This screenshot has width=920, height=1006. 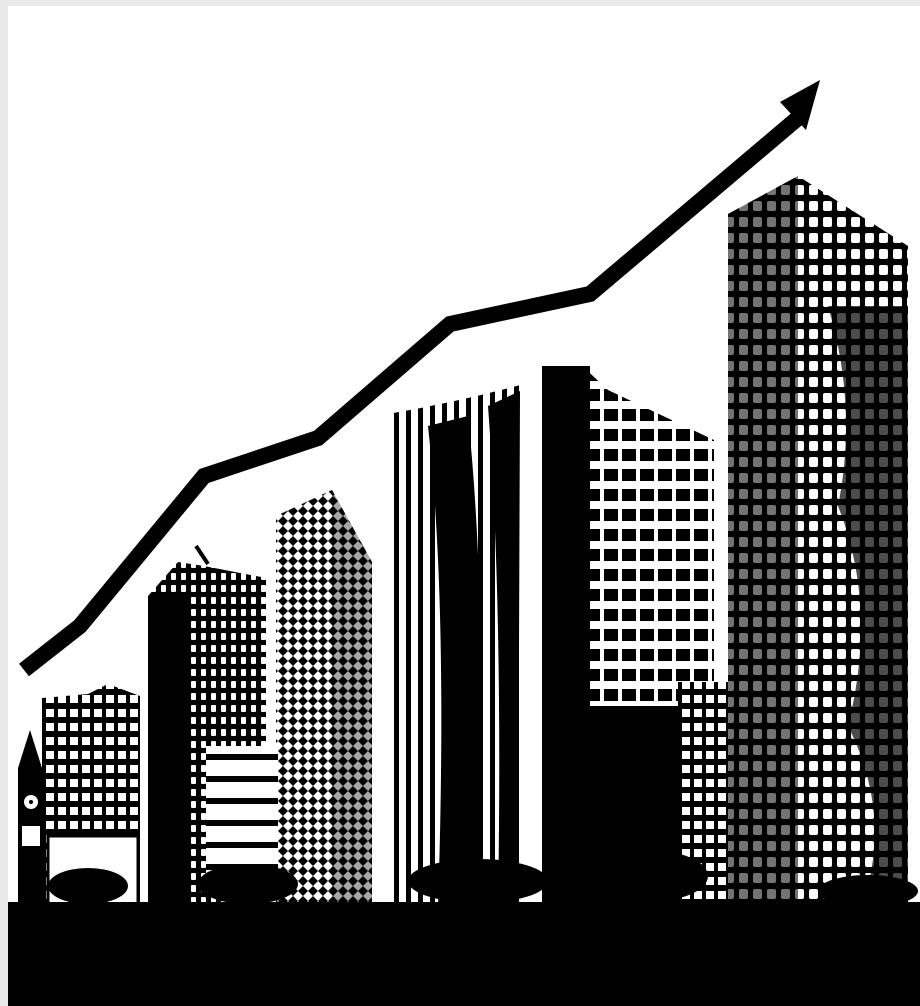 What do you see at coordinates (818, 541) in the screenshot?
I see `tall-right-skyscraper` at bounding box center [818, 541].